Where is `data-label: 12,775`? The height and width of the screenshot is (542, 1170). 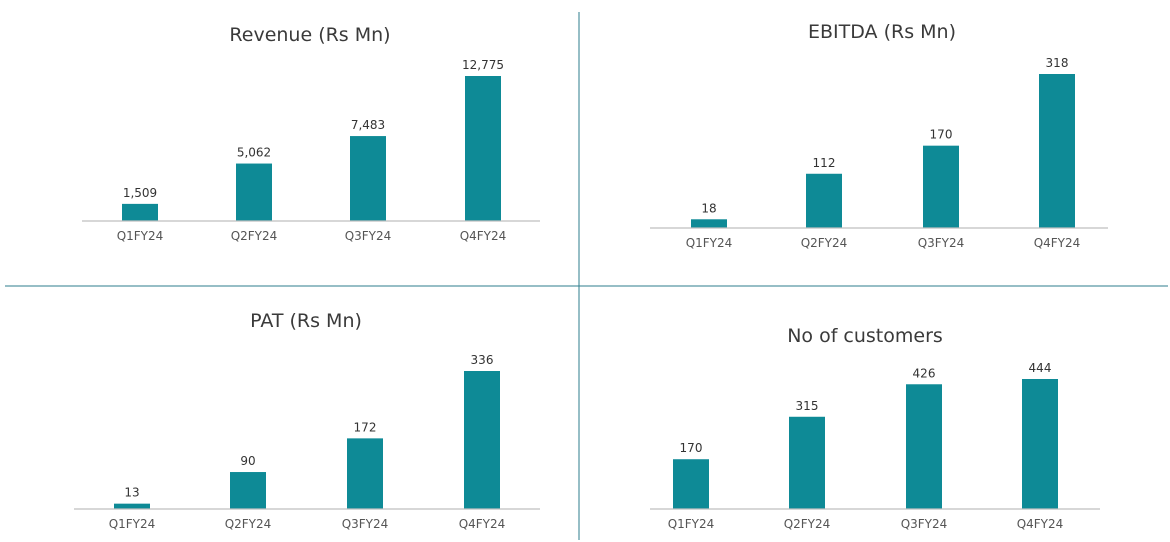 data-label: 12,775 is located at coordinates (483, 65).